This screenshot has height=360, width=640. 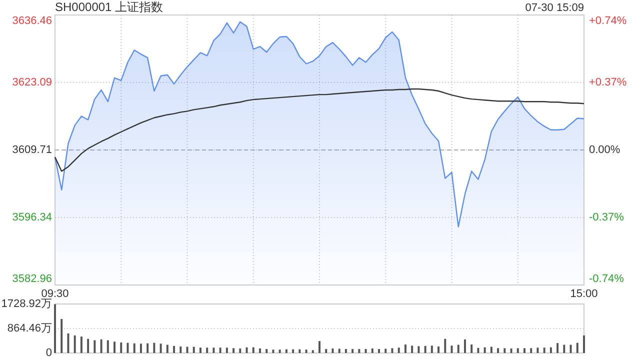 What do you see at coordinates (606, 278) in the screenshot?
I see `y2-tick-label: -0.74%` at bounding box center [606, 278].